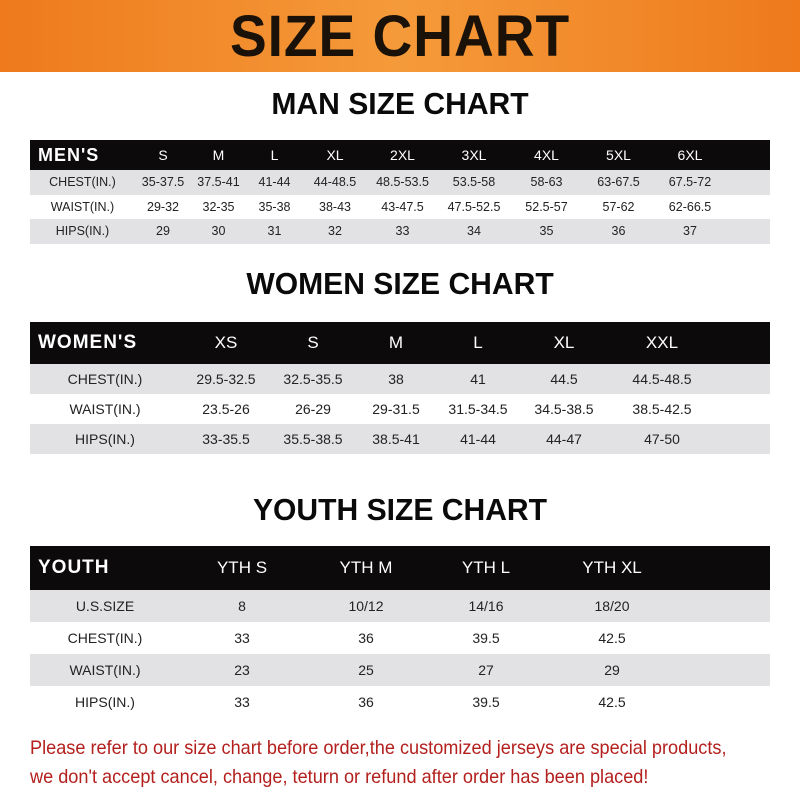 The width and height of the screenshot is (800, 800). What do you see at coordinates (612, 606) in the screenshot?
I see `table-cell: 18/20` at bounding box center [612, 606].